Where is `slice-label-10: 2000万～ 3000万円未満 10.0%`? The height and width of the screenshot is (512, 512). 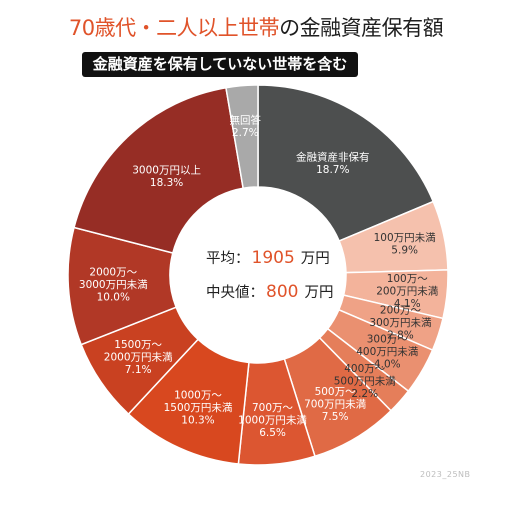 slice-label-10: 2000万～ 3000万円未満 10.0% is located at coordinates (113, 284).